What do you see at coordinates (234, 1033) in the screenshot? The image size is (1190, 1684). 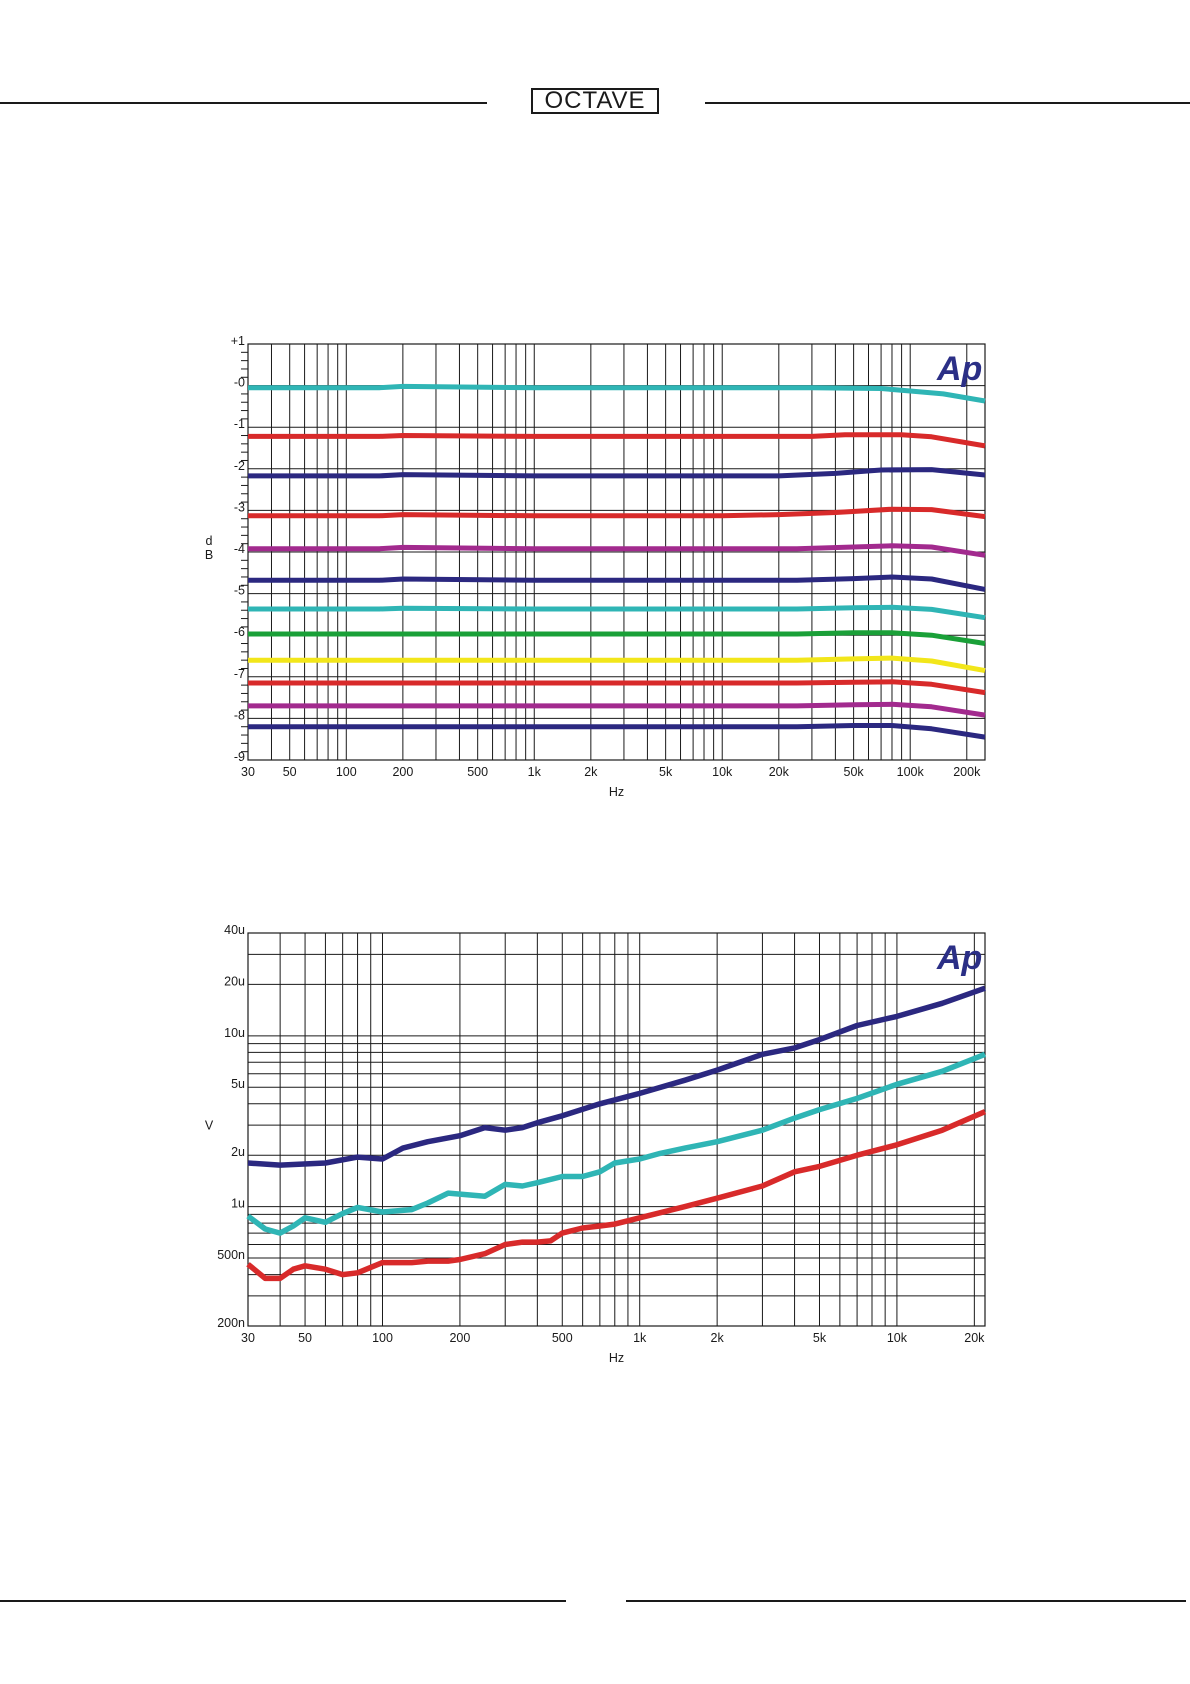 I see `y-tick-label: 10u` at bounding box center [234, 1033].